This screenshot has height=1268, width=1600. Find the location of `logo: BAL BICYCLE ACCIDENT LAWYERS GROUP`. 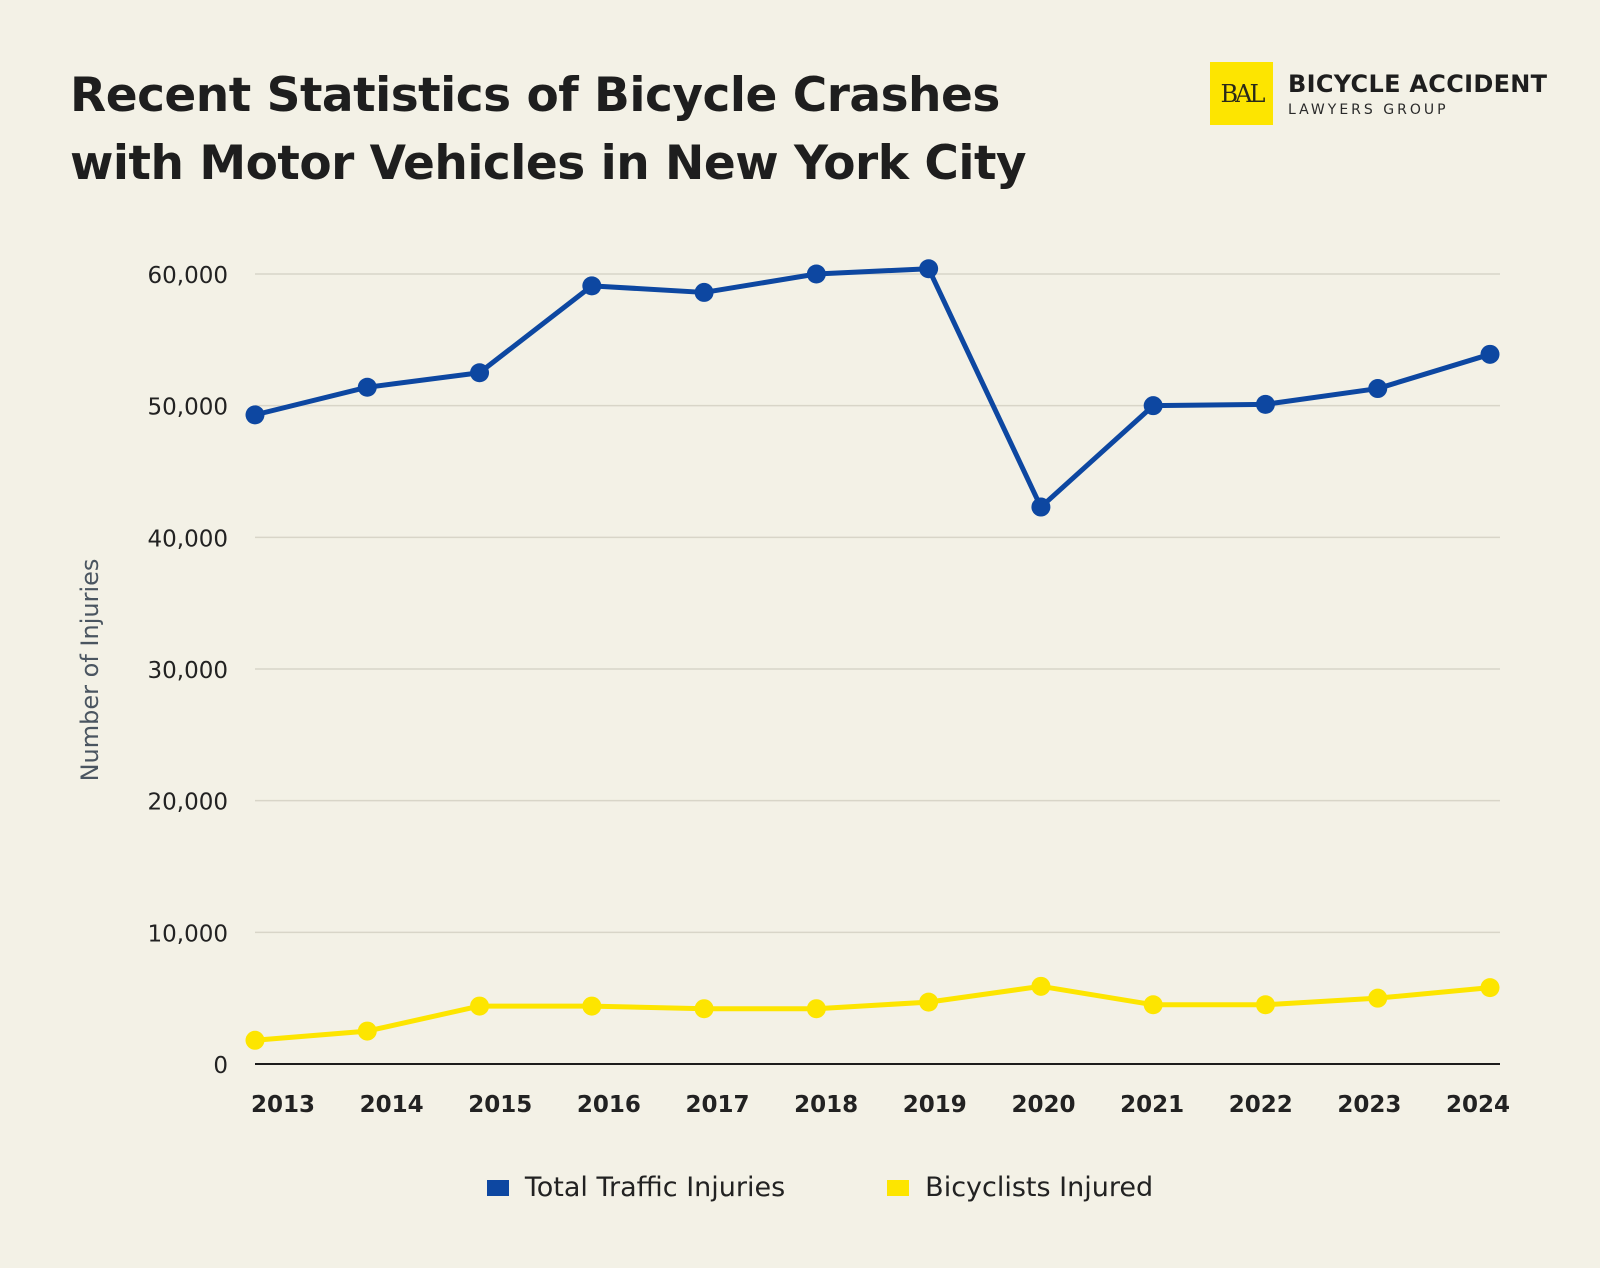

logo: BAL BICYCLE ACCIDENT LAWYERS GROUP is located at coordinates (1378, 93).